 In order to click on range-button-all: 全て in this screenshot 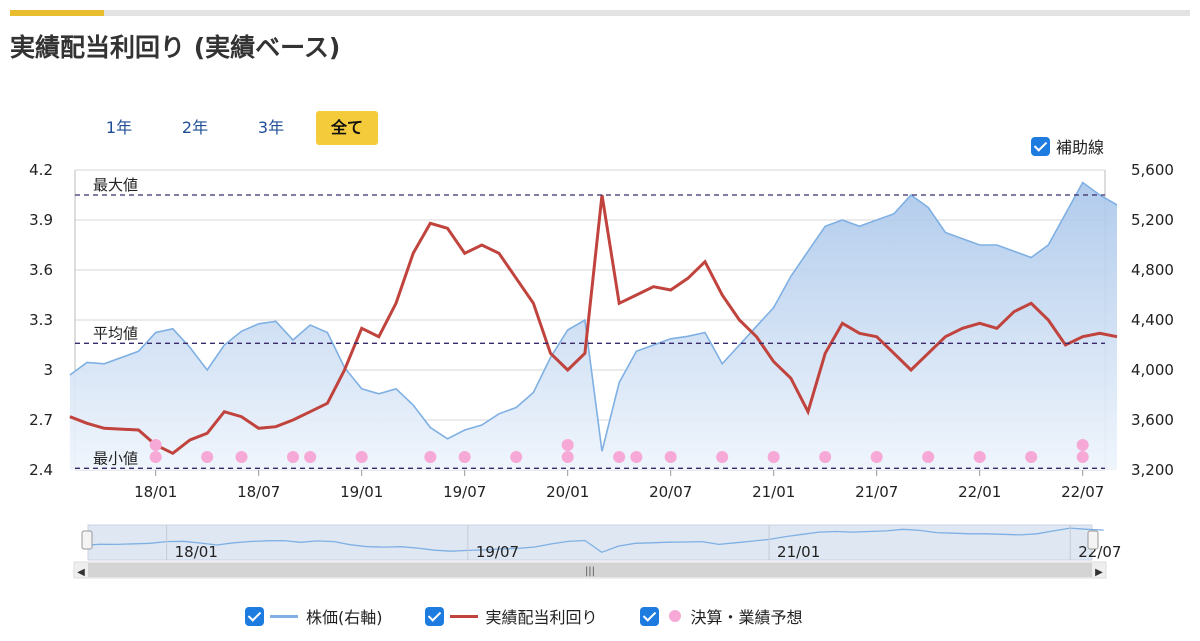, I will do `click(347, 128)`.